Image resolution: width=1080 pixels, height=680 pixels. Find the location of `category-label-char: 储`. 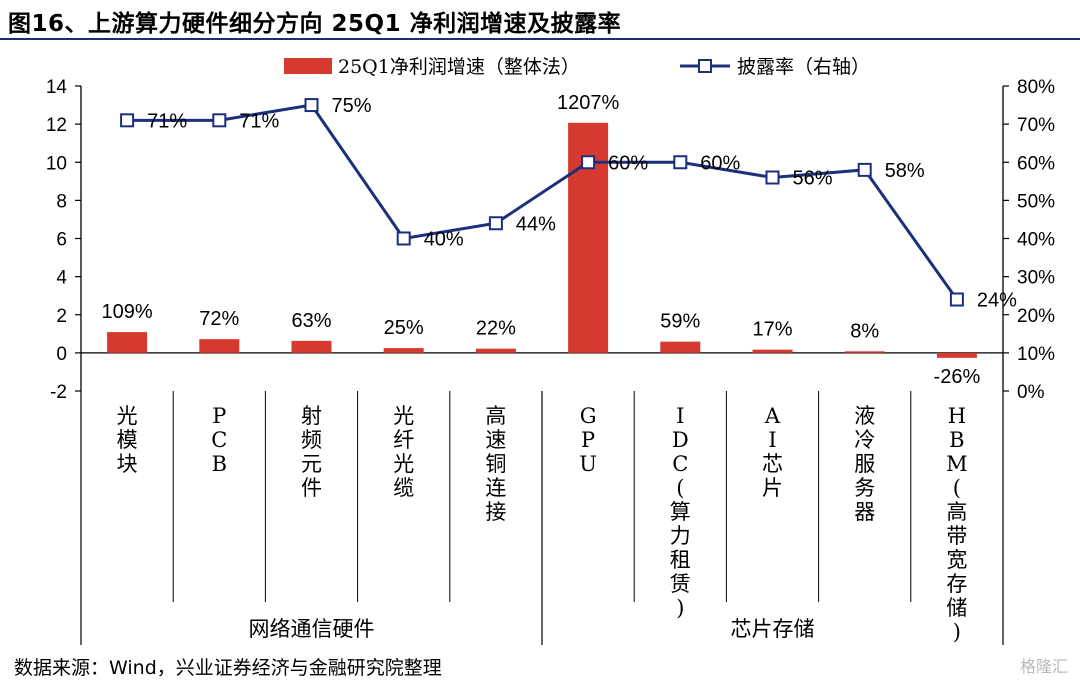

category-label-char: 储 is located at coordinates (956, 608).